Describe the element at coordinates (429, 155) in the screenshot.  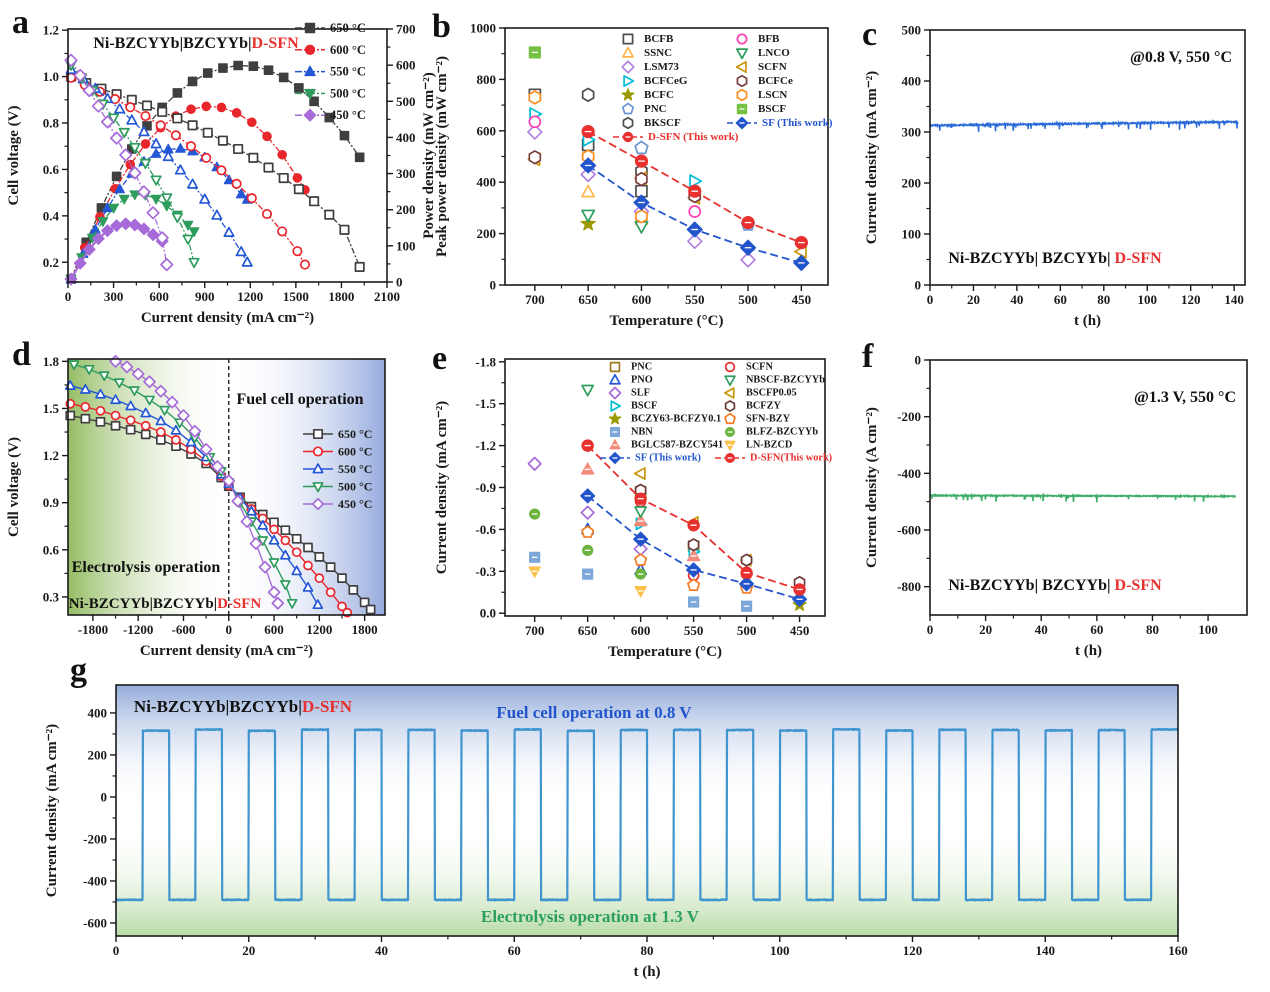
I see `svg-text: Power density (mW cm⁻²)` at that location.